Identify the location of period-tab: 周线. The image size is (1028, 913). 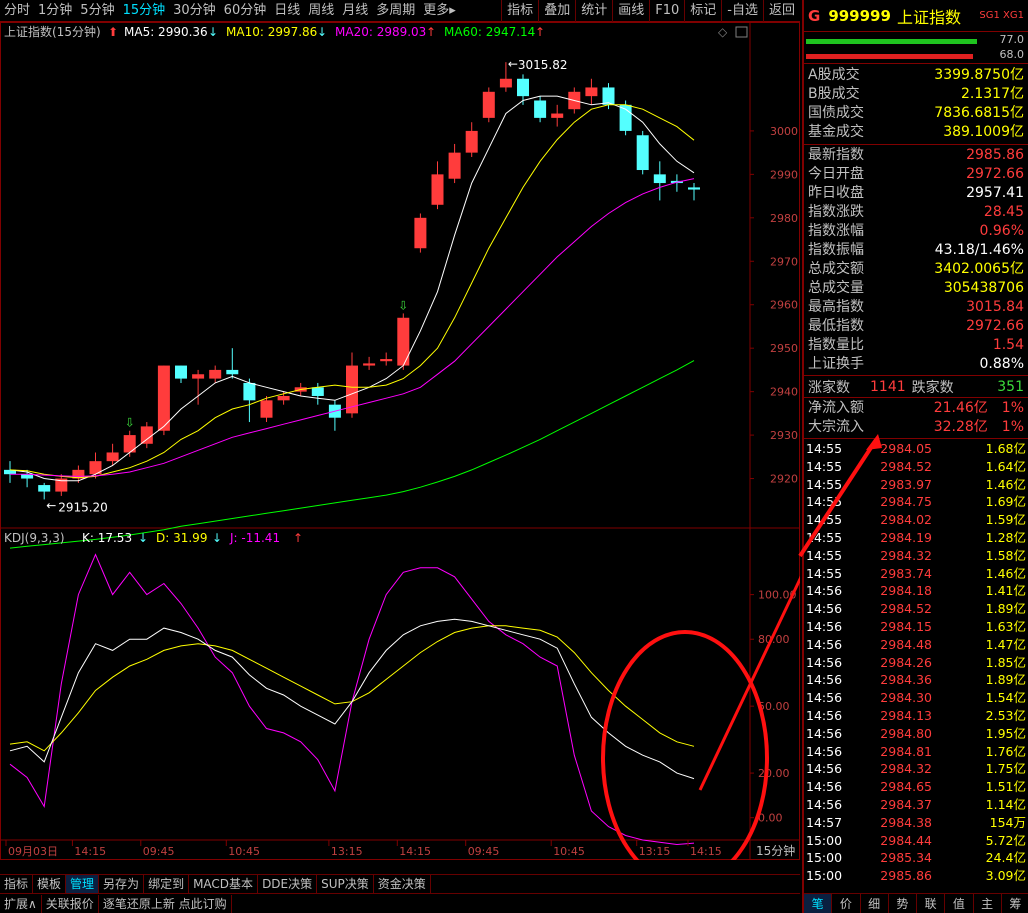
(321, 10).